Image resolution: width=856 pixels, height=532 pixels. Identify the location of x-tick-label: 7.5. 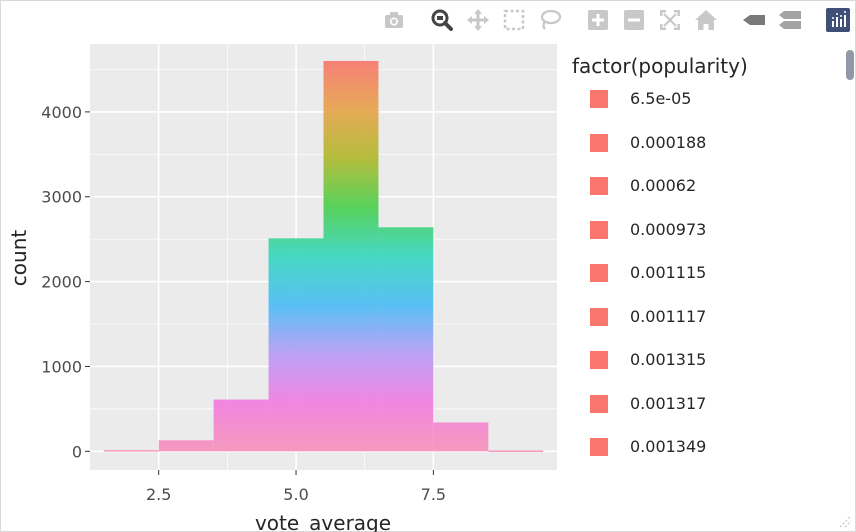
(433, 494).